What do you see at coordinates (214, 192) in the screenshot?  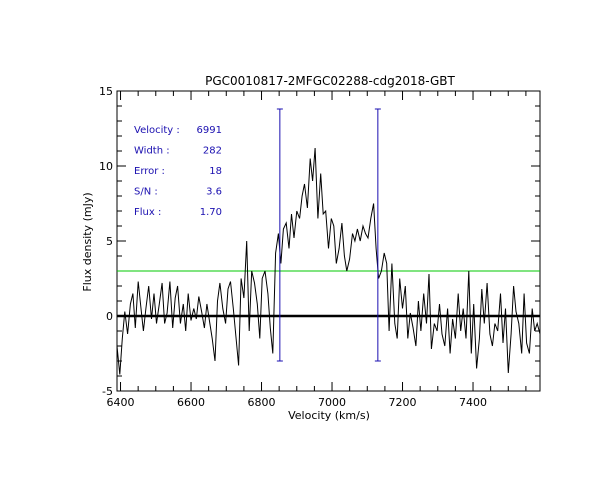 I see `annotation-value: 3.6` at bounding box center [214, 192].